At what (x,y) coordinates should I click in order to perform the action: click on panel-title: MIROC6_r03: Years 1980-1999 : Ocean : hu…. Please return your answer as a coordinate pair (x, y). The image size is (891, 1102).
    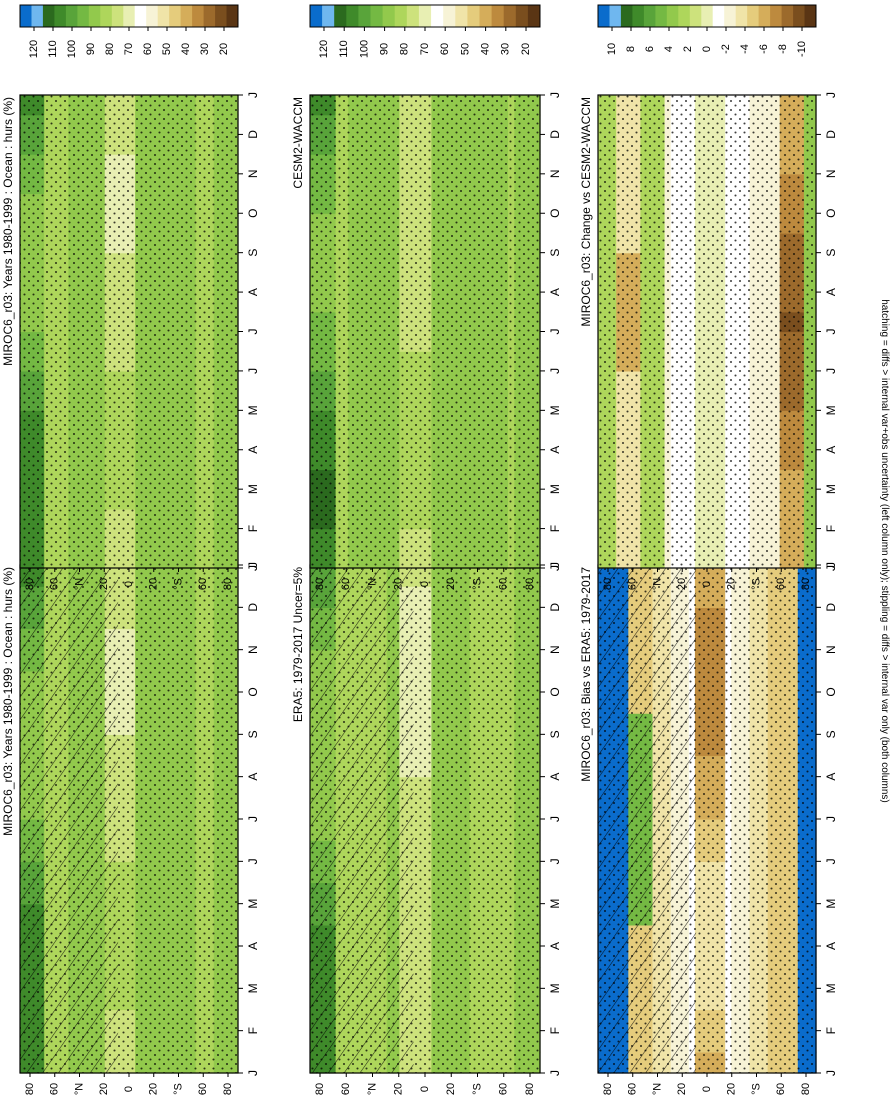
    Looking at the image, I should click on (8, 231).